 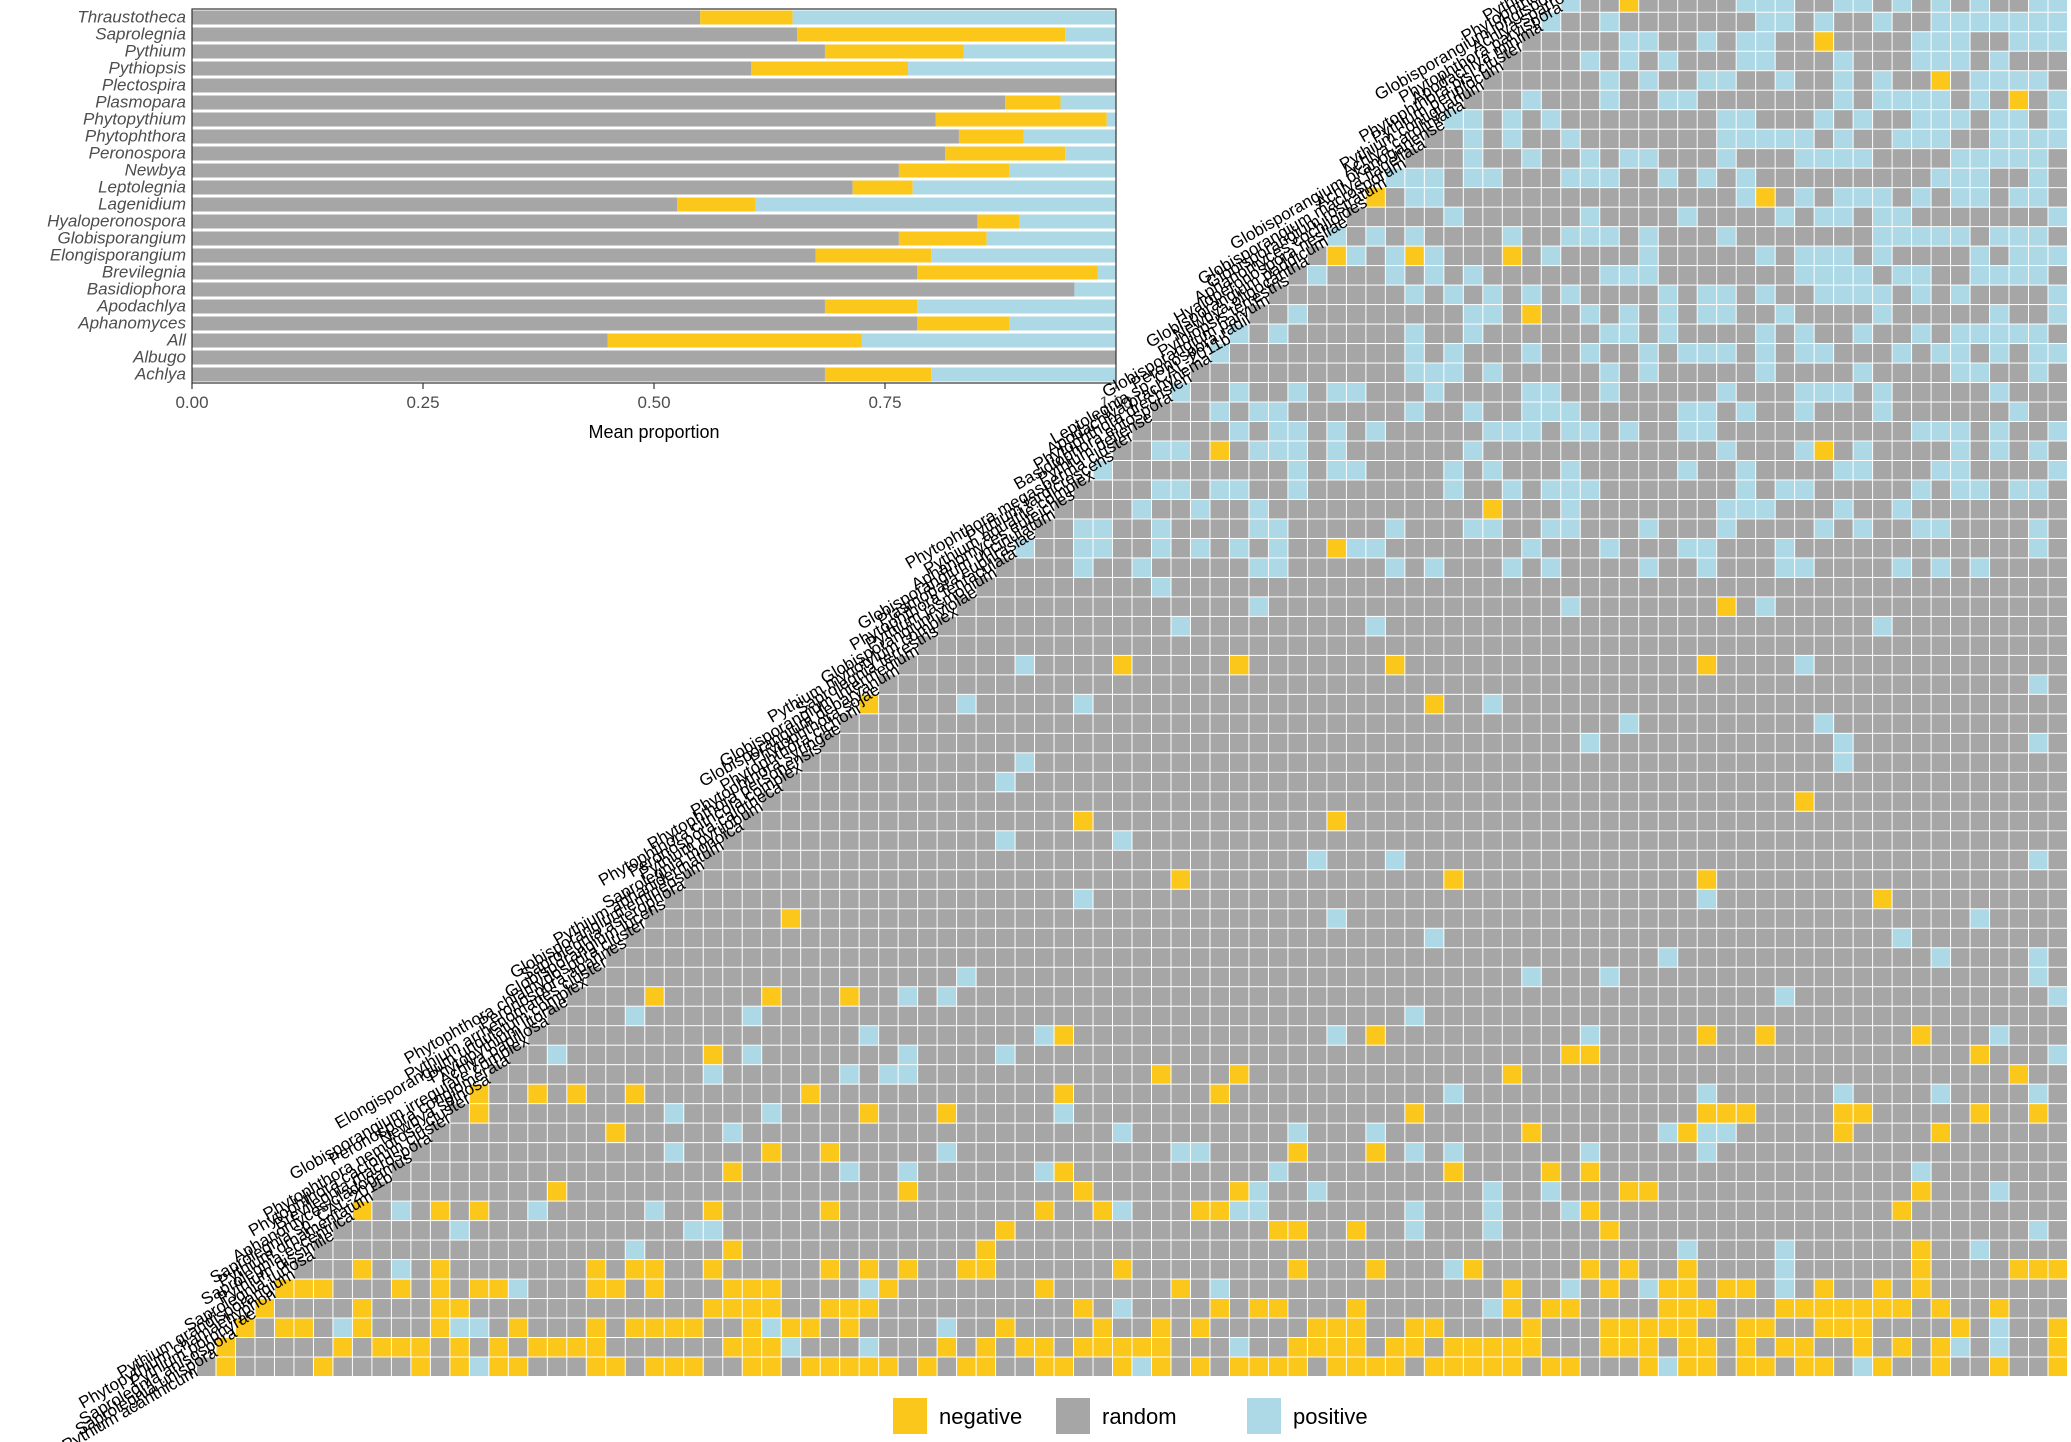 What do you see at coordinates (1088, 102) in the screenshot?
I see `bar-segment-positive` at bounding box center [1088, 102].